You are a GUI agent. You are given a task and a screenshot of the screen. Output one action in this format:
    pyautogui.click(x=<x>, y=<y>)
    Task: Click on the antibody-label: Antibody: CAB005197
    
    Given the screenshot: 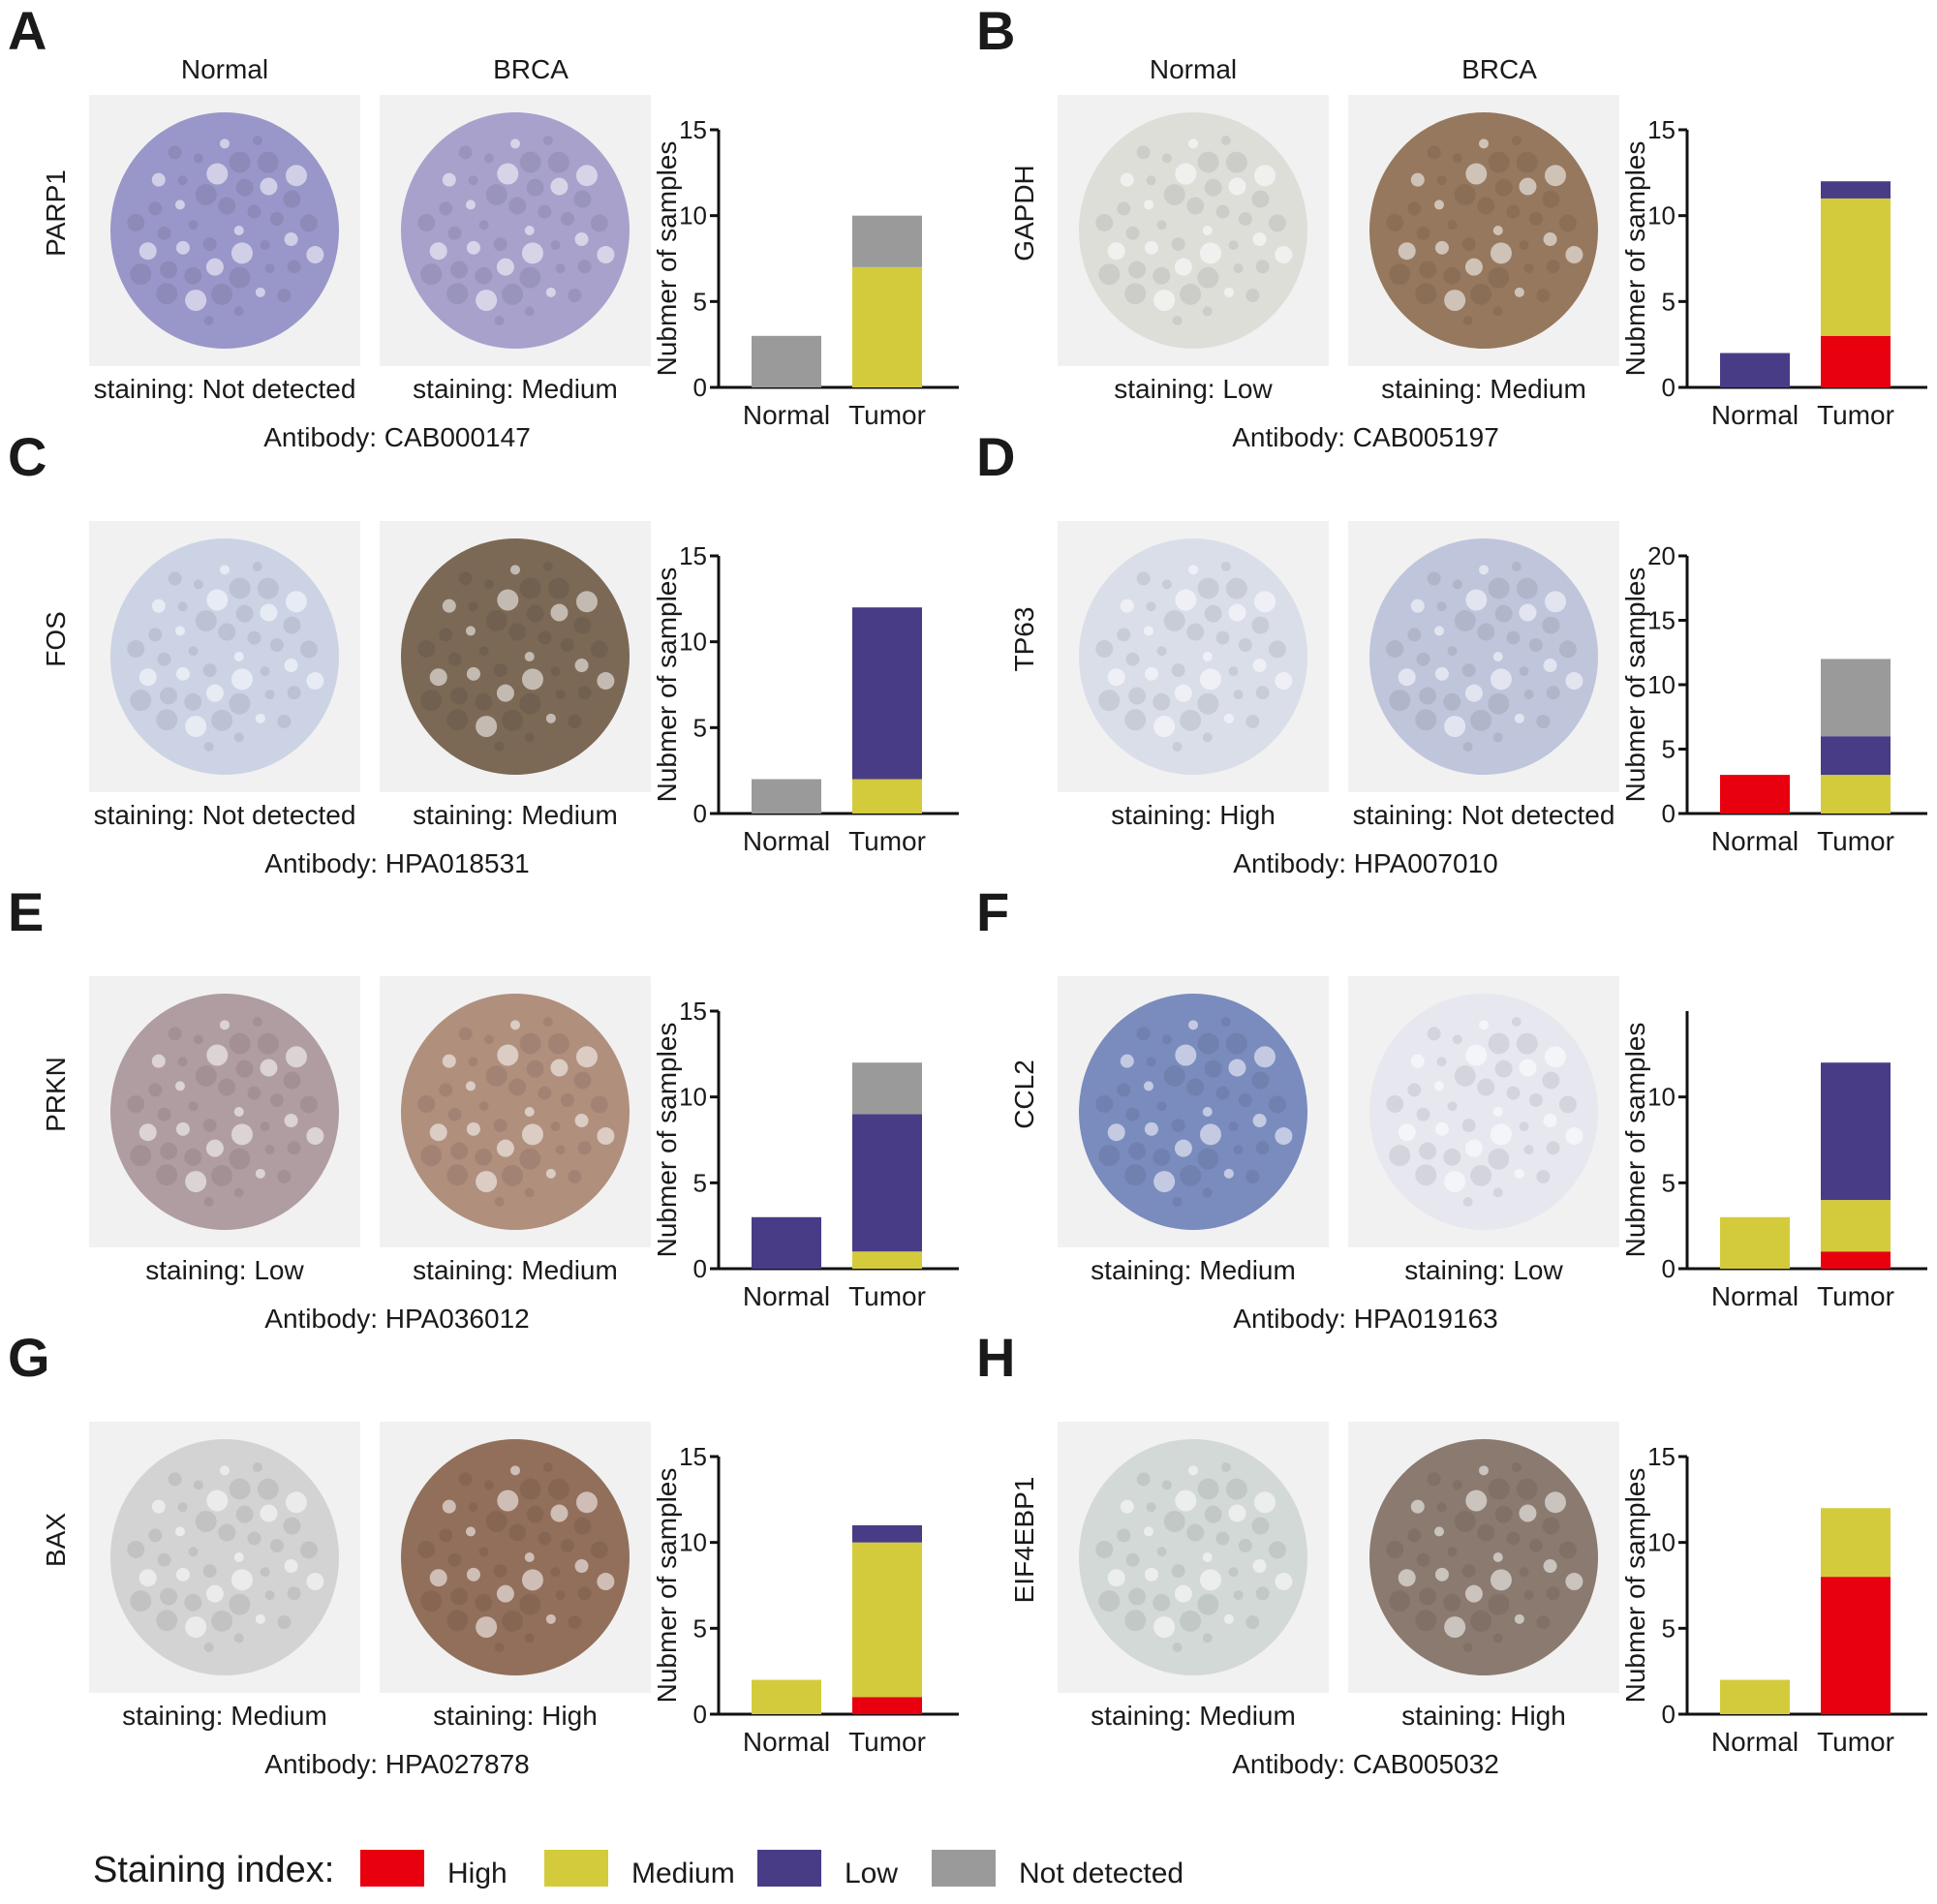 What is the action you would take?
    pyautogui.click(x=1366, y=437)
    